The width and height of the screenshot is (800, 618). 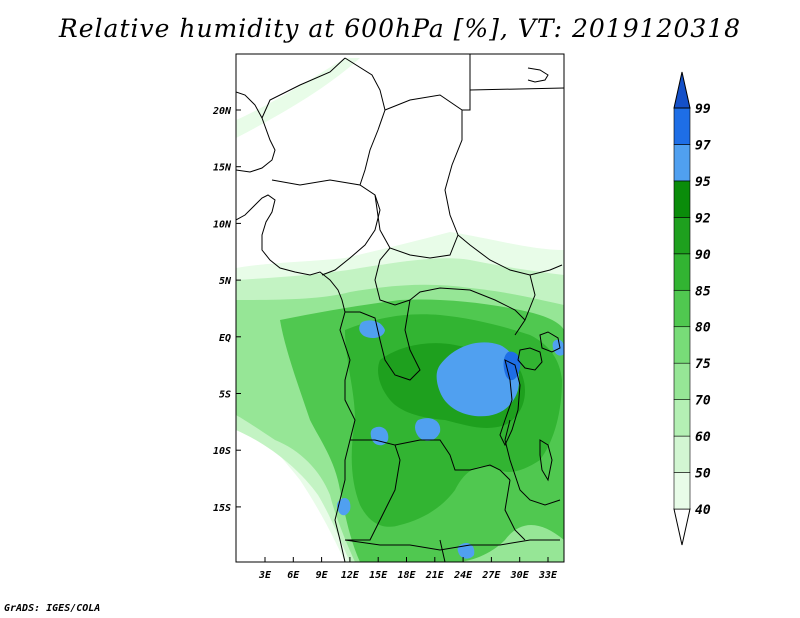 I want to click on lon-label: 18E, so click(x=406, y=575).